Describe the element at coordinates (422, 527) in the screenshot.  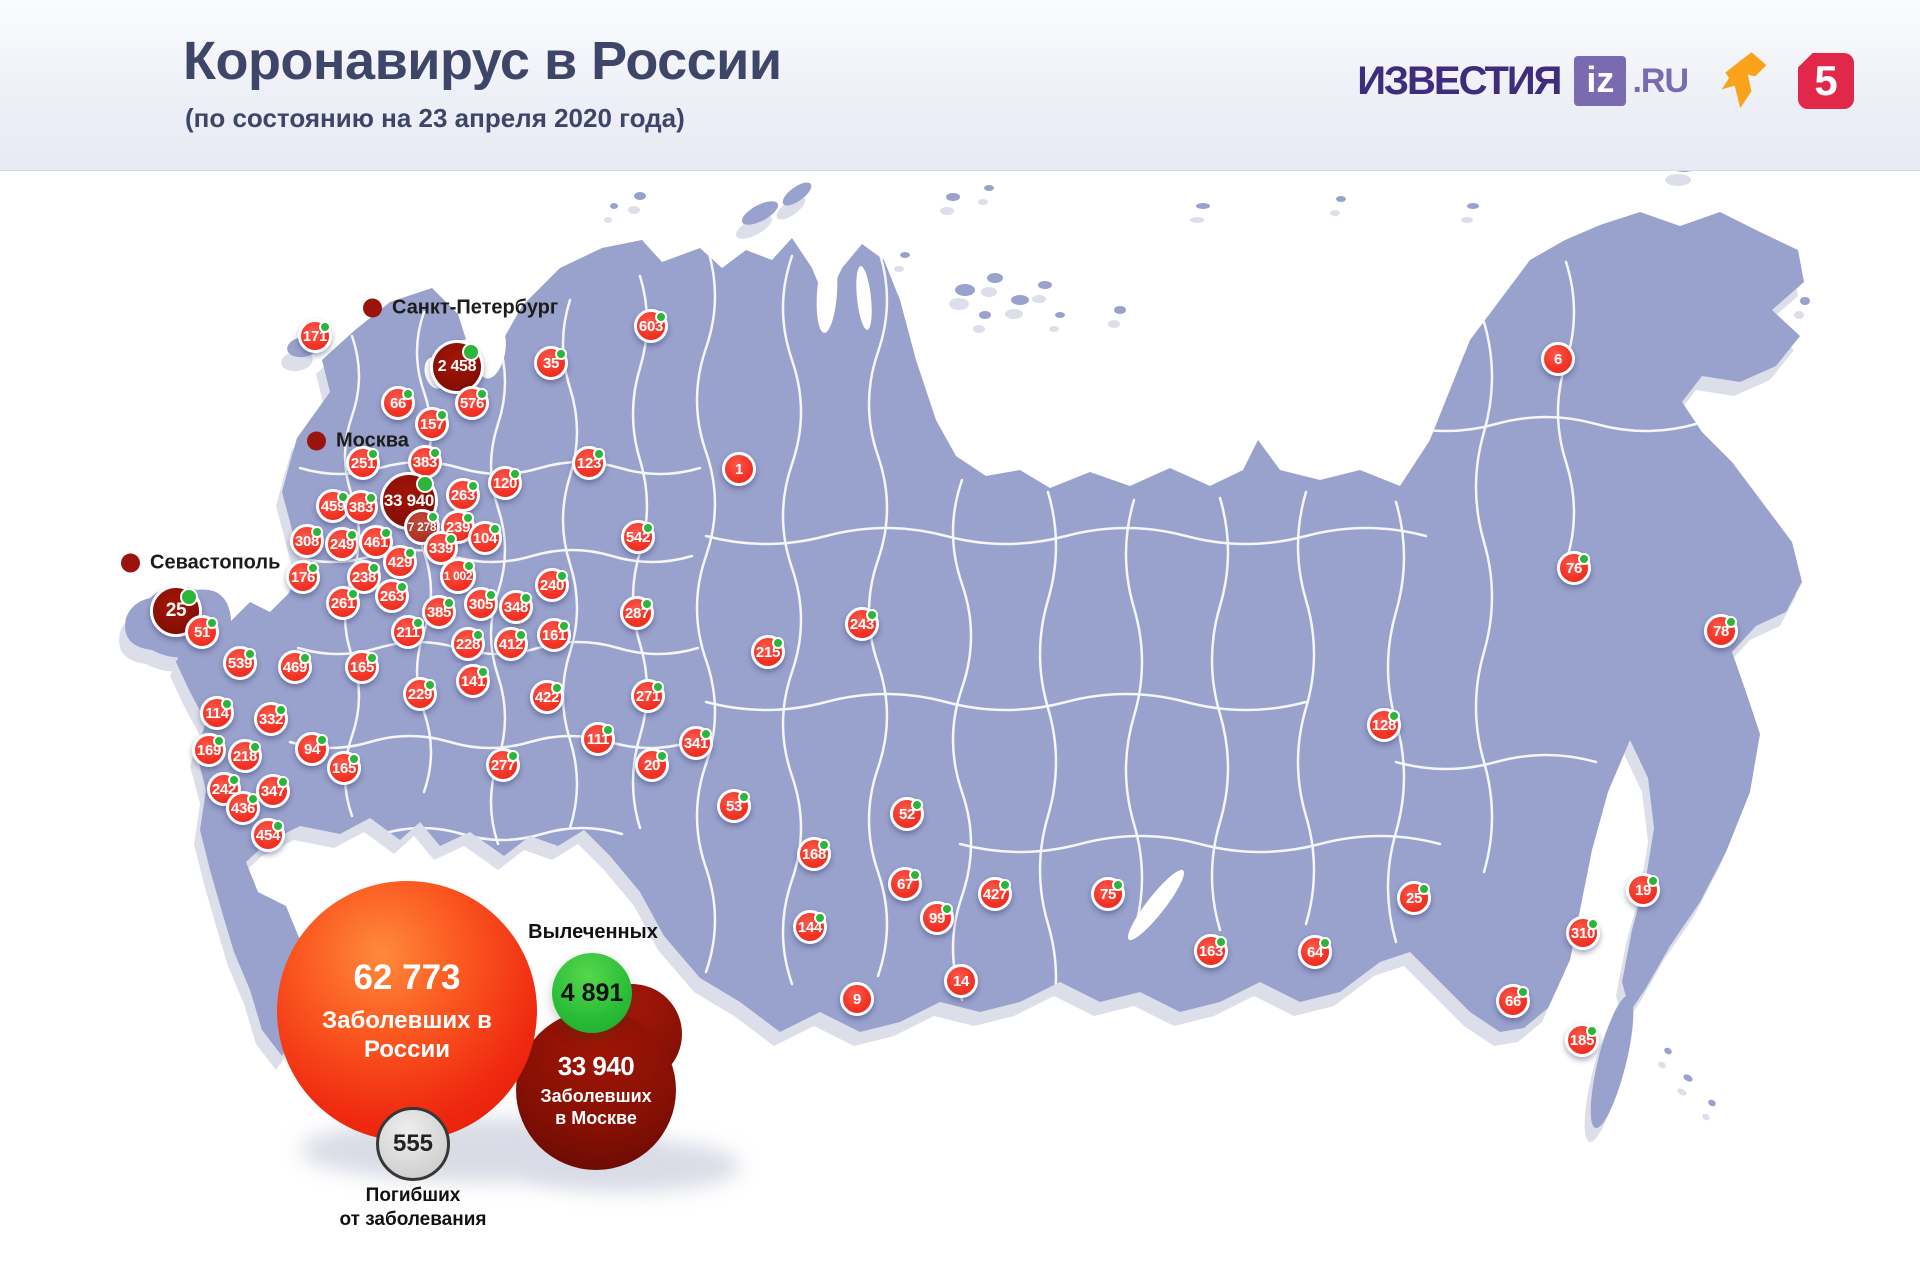
I see `region-case-count: 7 278` at that location.